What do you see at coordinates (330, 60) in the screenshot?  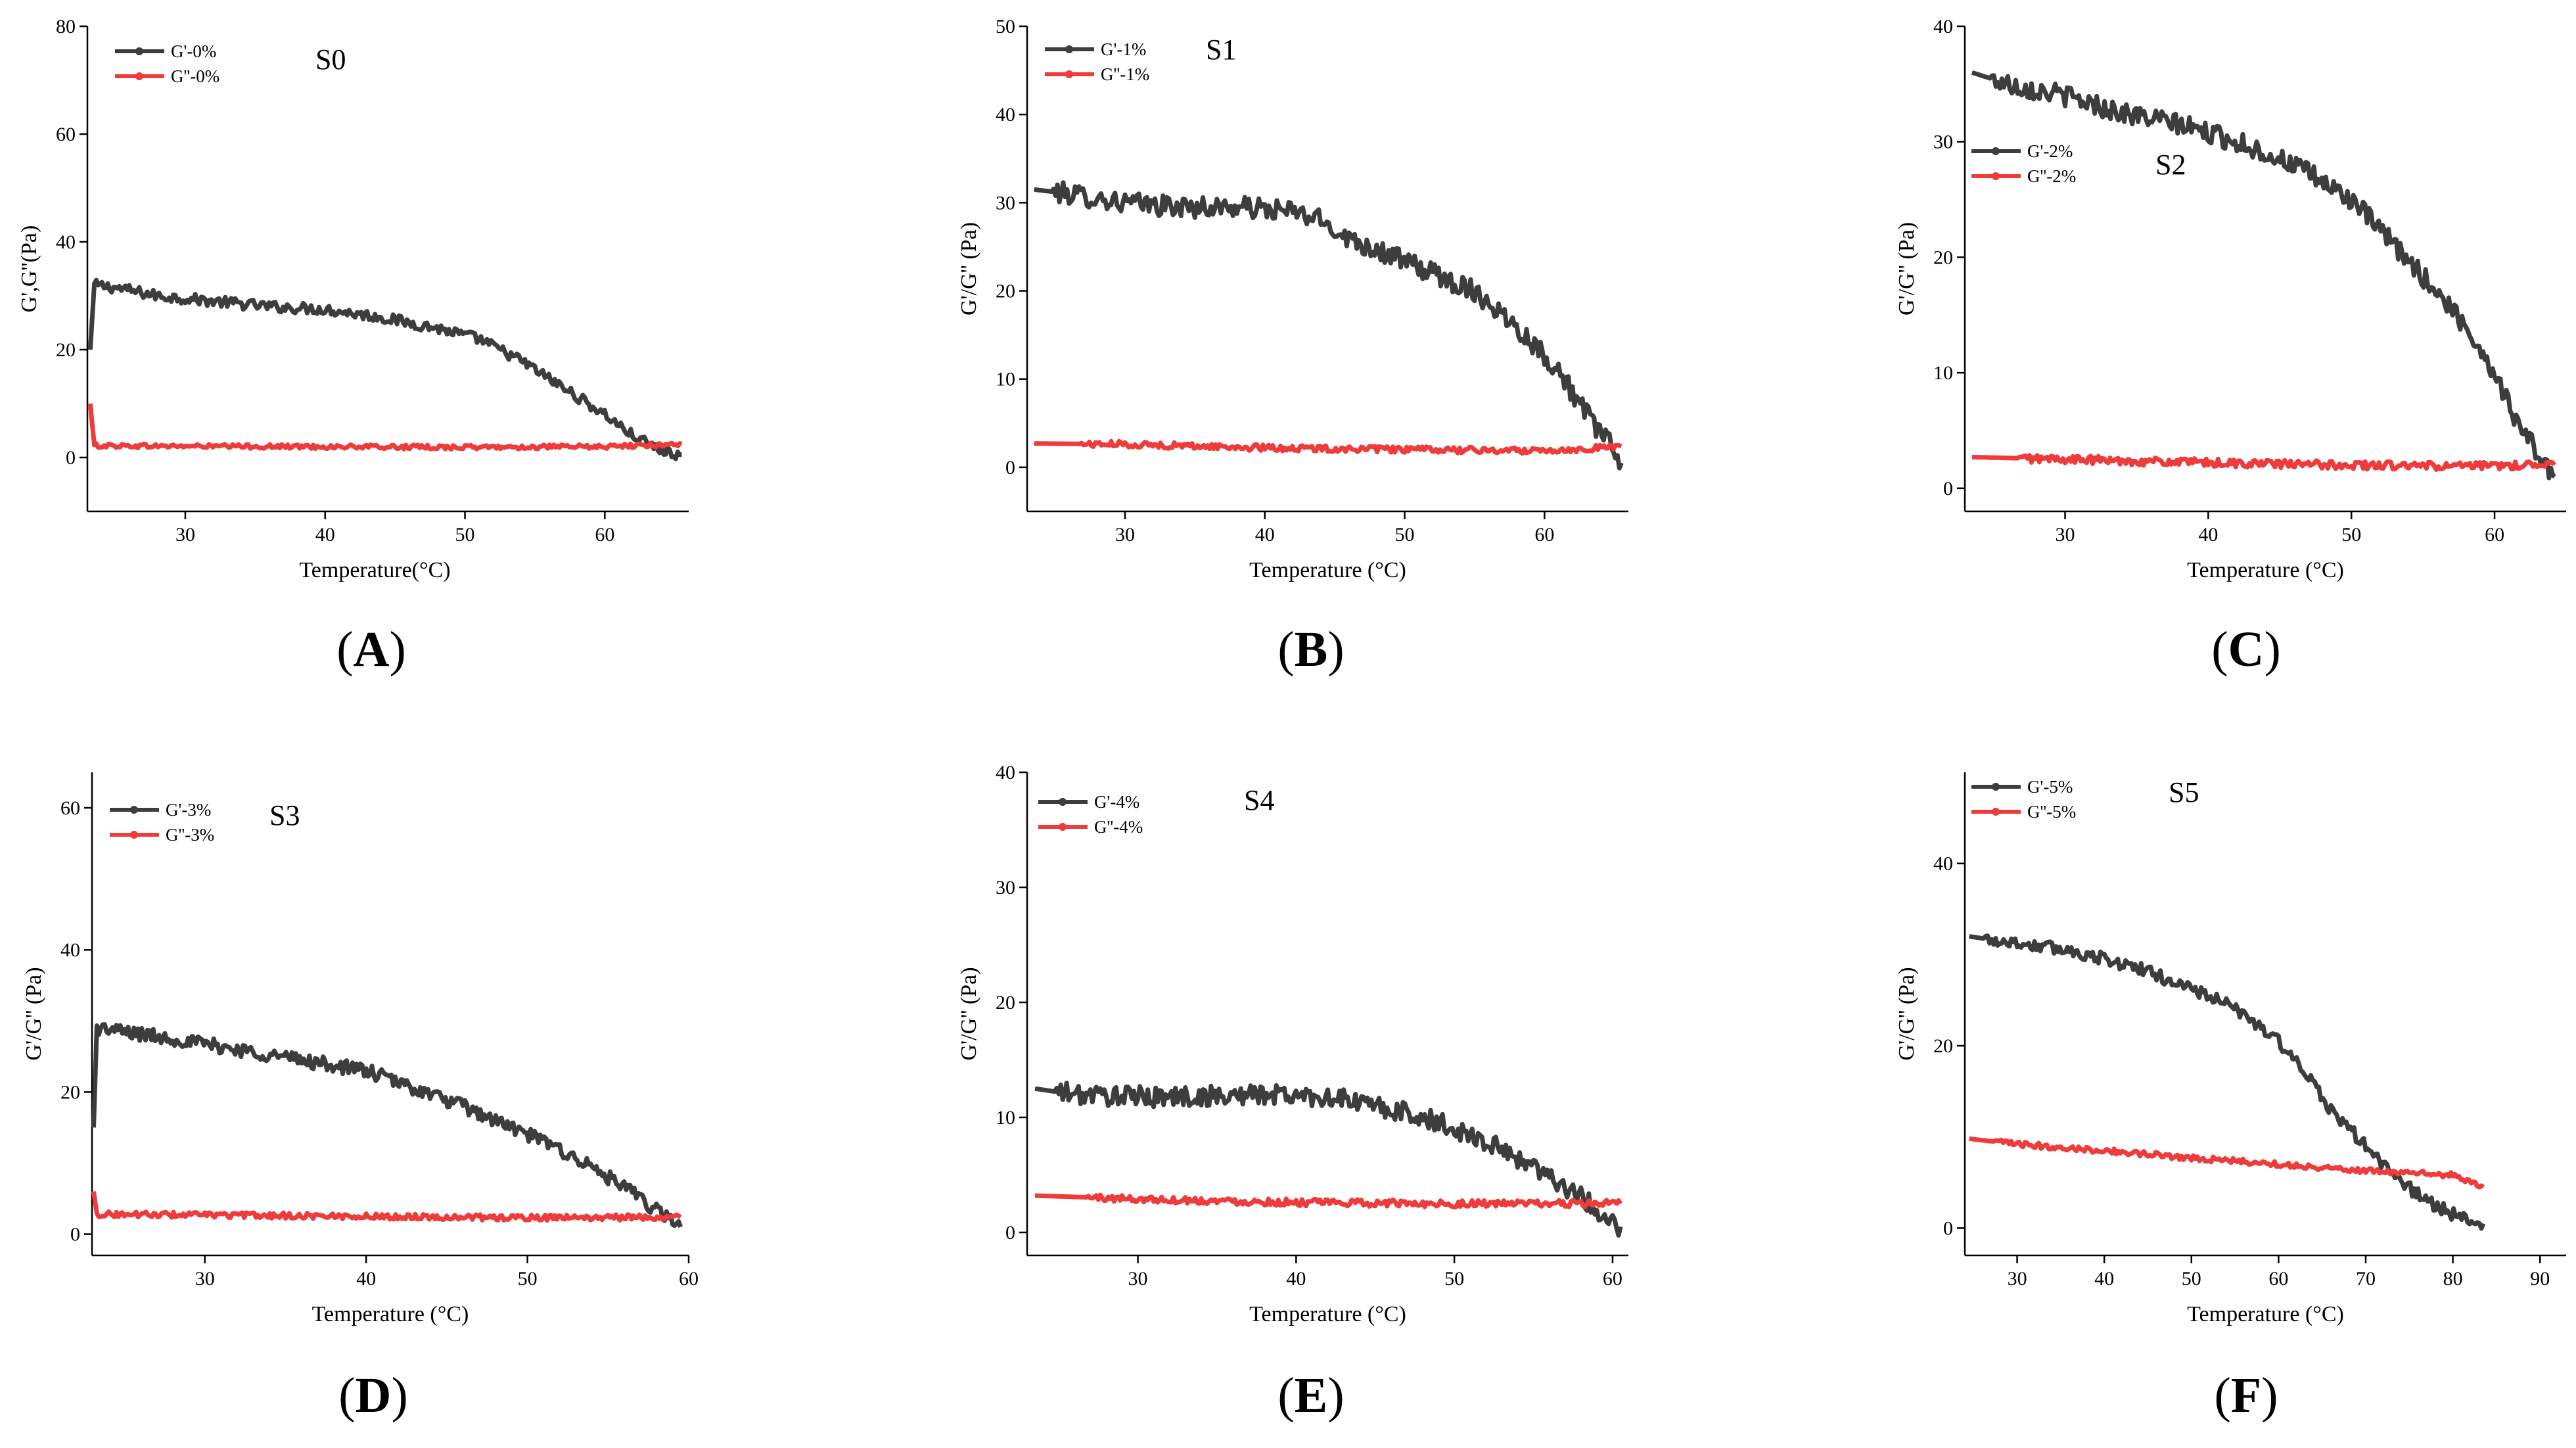 I see `sample-annotation: S0` at bounding box center [330, 60].